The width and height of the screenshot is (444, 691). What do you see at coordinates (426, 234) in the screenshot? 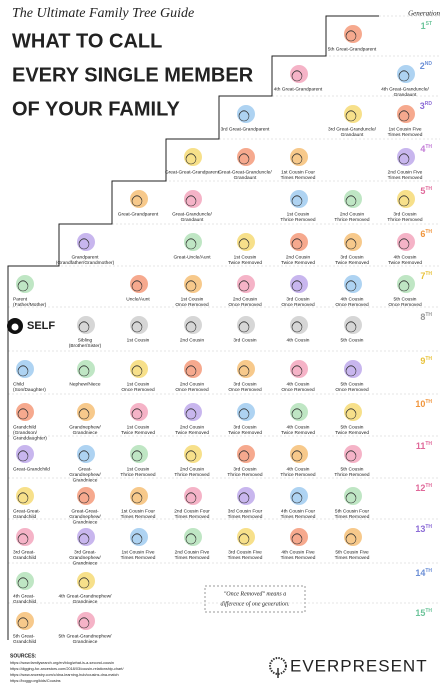
I see `generation-label: 6TH` at bounding box center [426, 234].